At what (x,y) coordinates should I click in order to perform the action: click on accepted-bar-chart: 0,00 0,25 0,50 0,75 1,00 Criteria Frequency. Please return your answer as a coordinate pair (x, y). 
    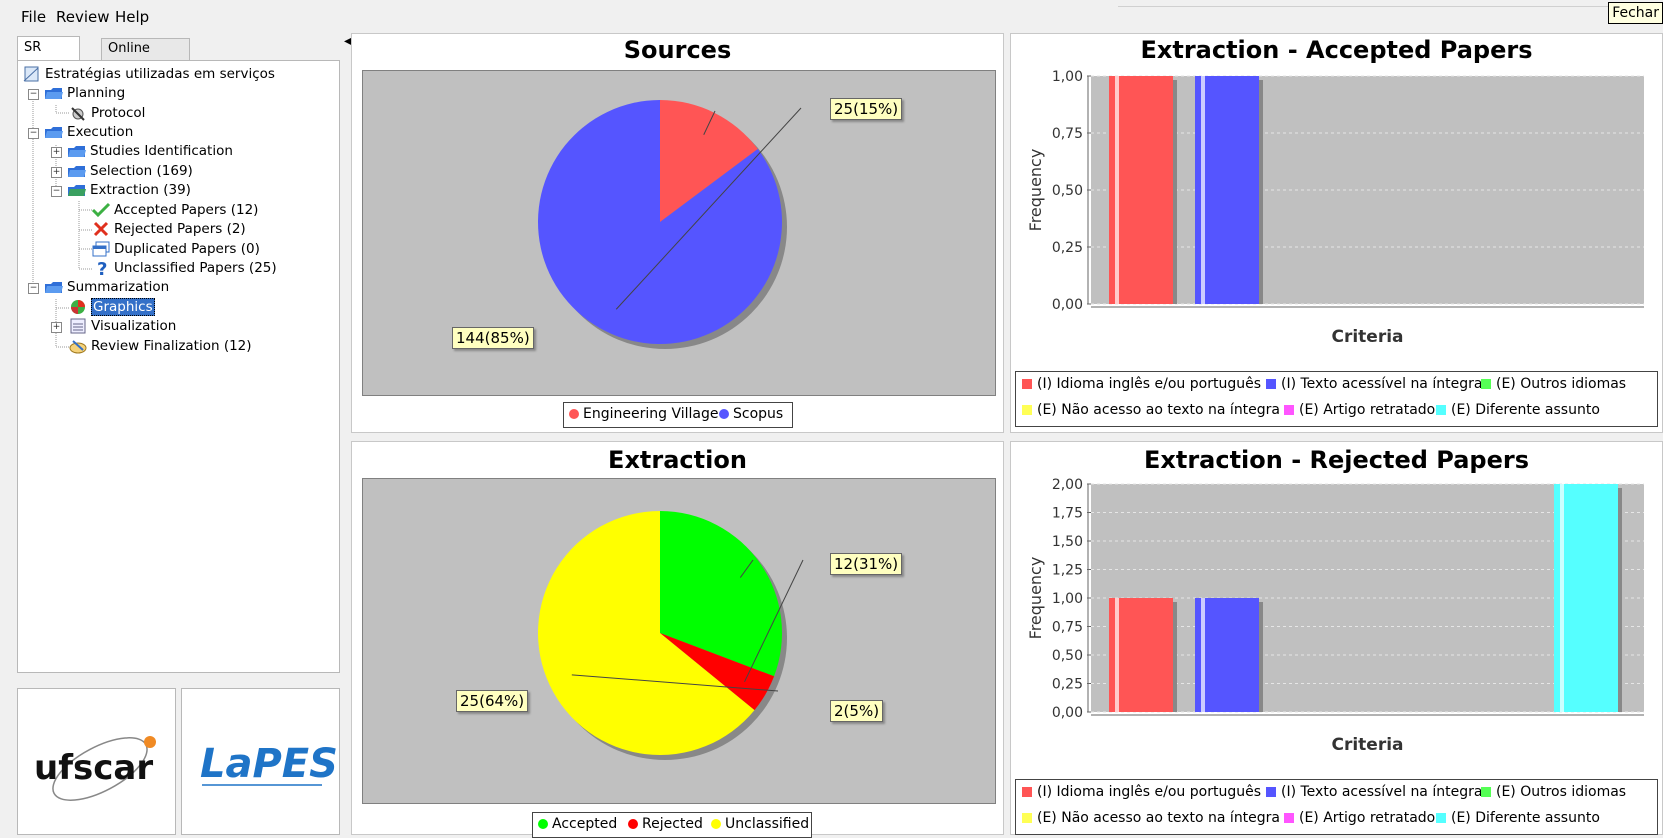
    Looking at the image, I should click on (1335, 208).